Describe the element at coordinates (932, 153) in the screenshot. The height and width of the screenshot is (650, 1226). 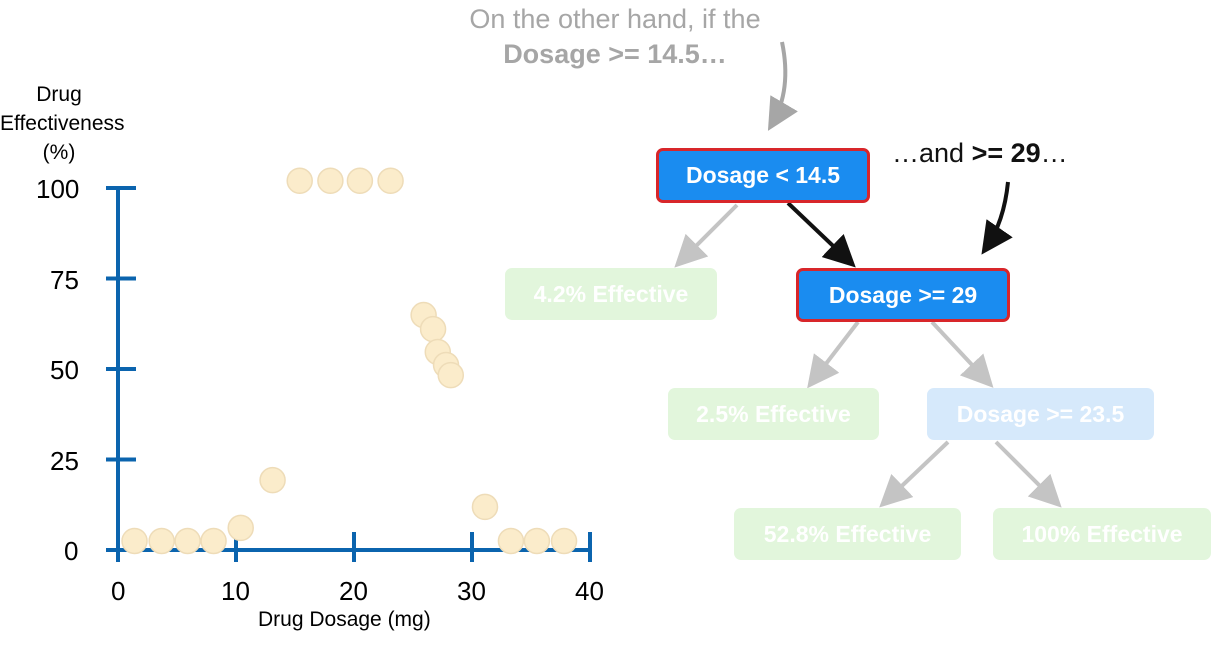
I see `right-annotation-prefix: …and` at that location.